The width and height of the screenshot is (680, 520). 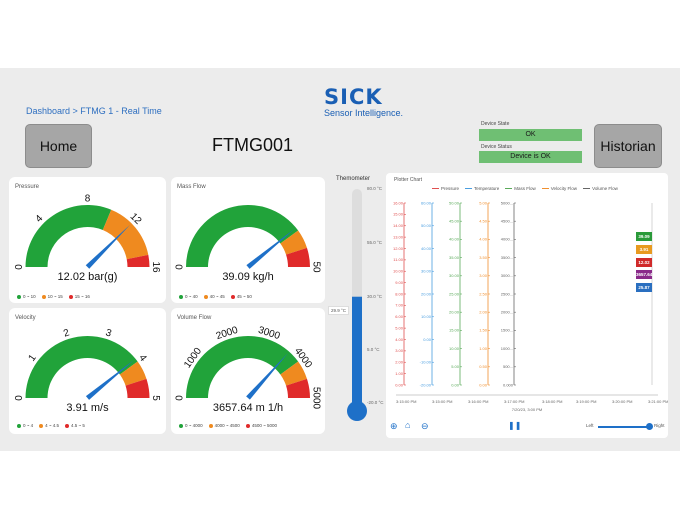 What do you see at coordinates (408, 425) in the screenshot?
I see `home-icon: ⌂` at bounding box center [408, 425].